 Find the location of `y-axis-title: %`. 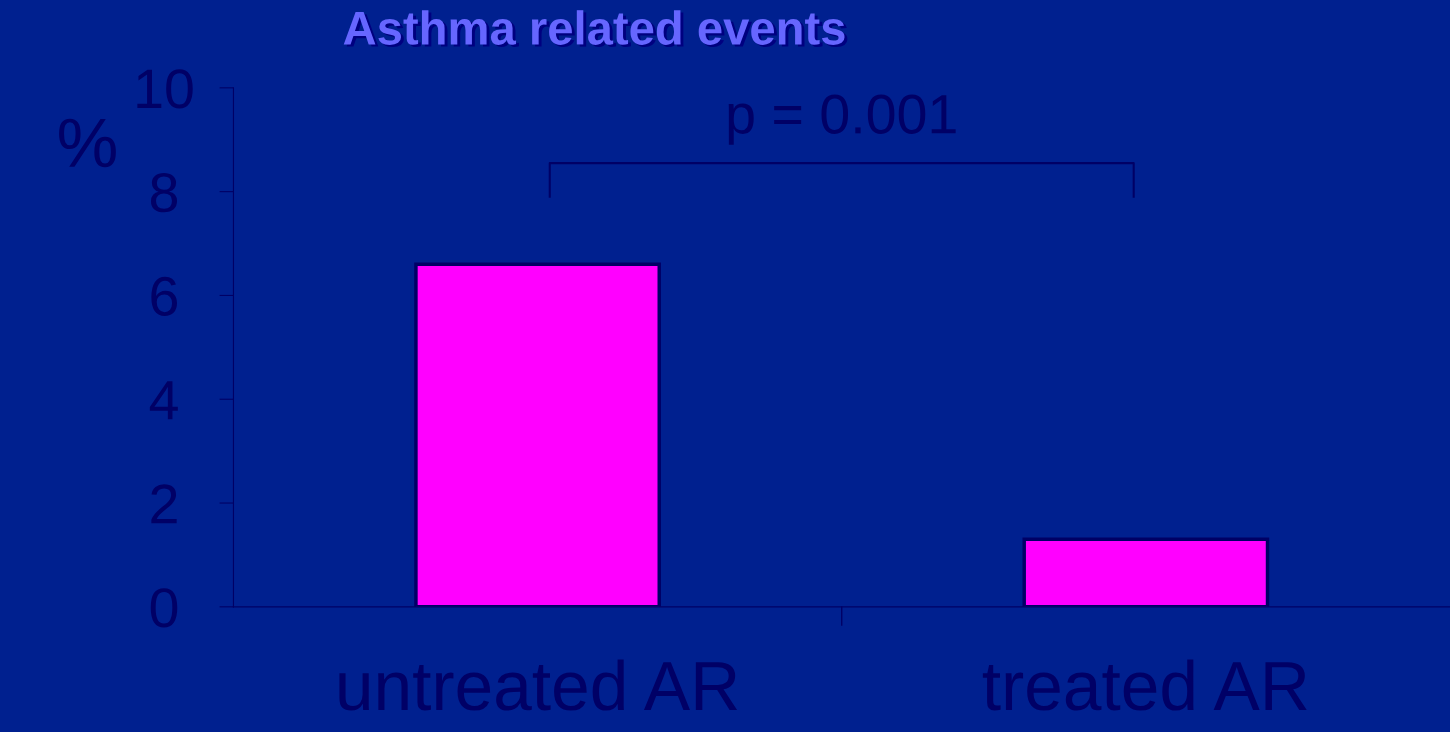

y-axis-title: % is located at coordinates (87, 143).